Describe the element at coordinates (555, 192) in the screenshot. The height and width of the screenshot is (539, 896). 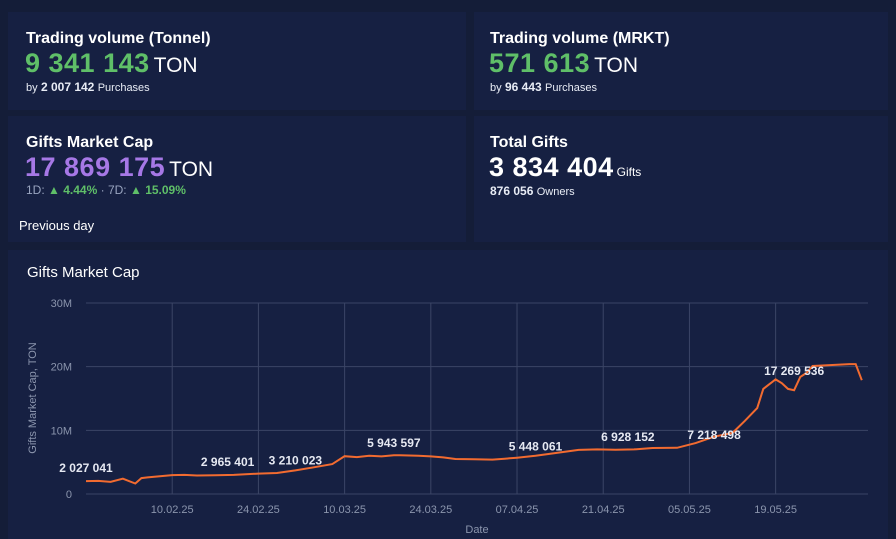
I see `owners-label: Owners` at that location.